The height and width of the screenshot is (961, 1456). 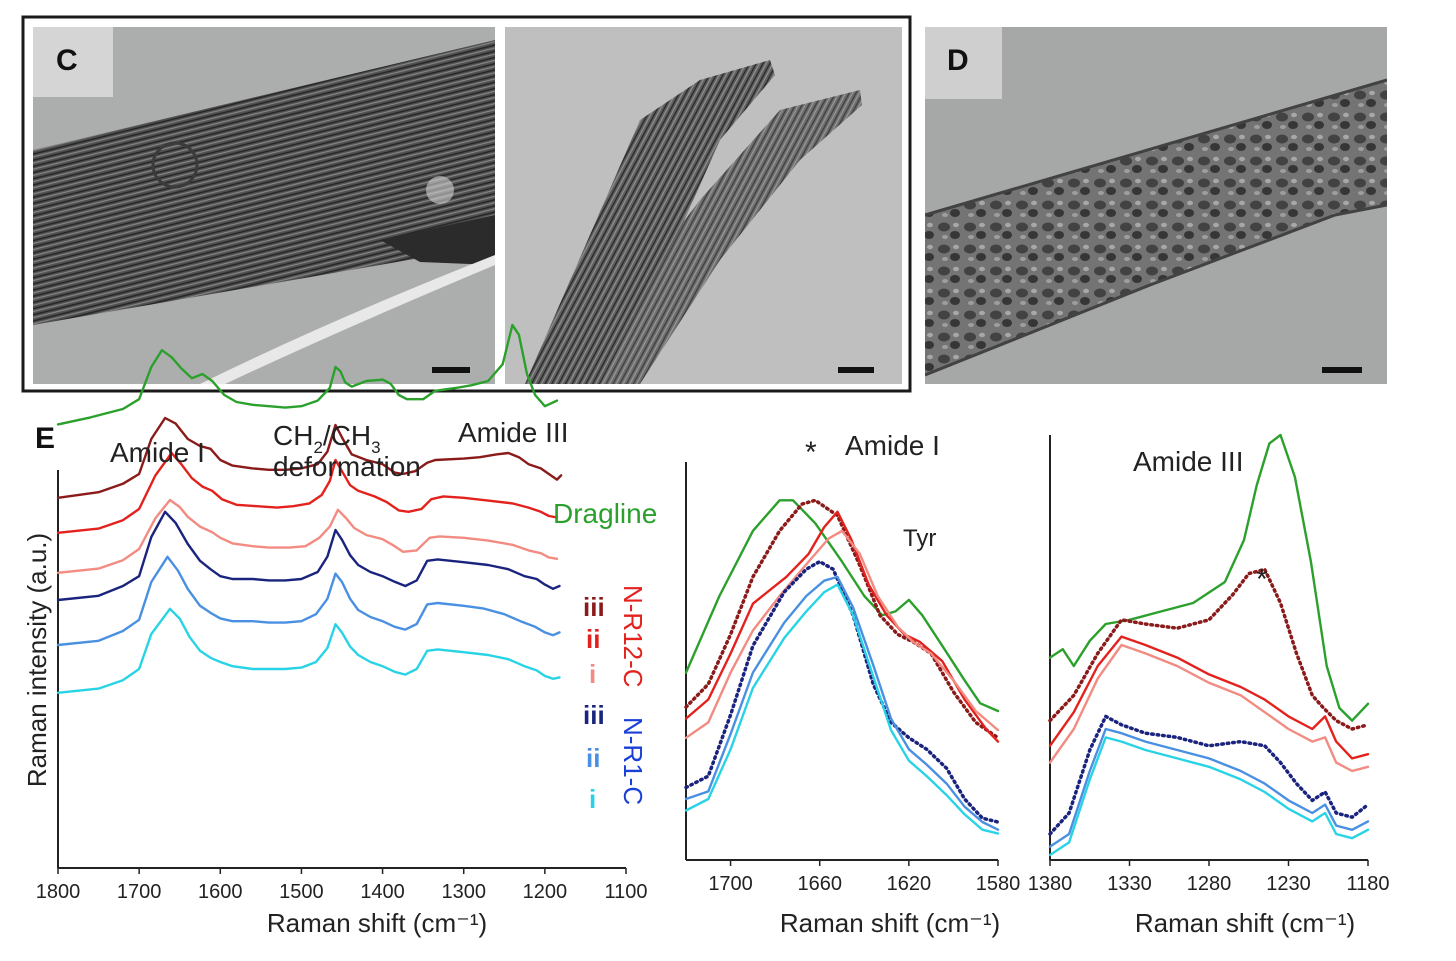 What do you see at coordinates (703, 205) in the screenshot?
I see `panel-c-right-micrograph` at bounding box center [703, 205].